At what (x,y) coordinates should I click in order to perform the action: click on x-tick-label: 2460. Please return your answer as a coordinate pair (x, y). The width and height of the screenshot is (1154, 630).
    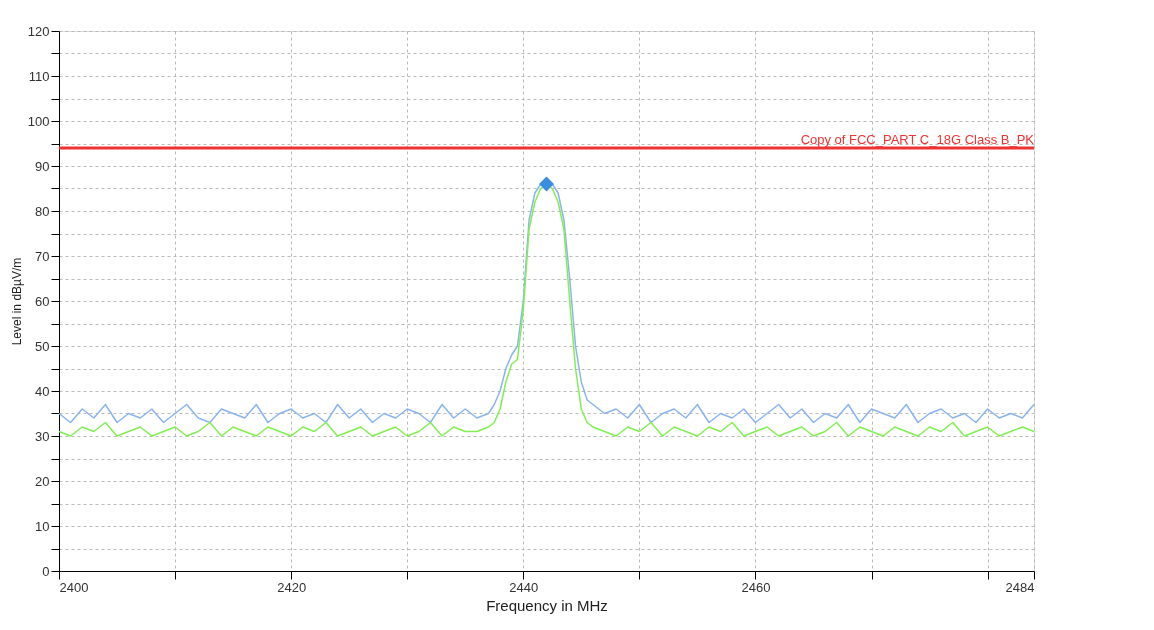
    Looking at the image, I should click on (756, 587).